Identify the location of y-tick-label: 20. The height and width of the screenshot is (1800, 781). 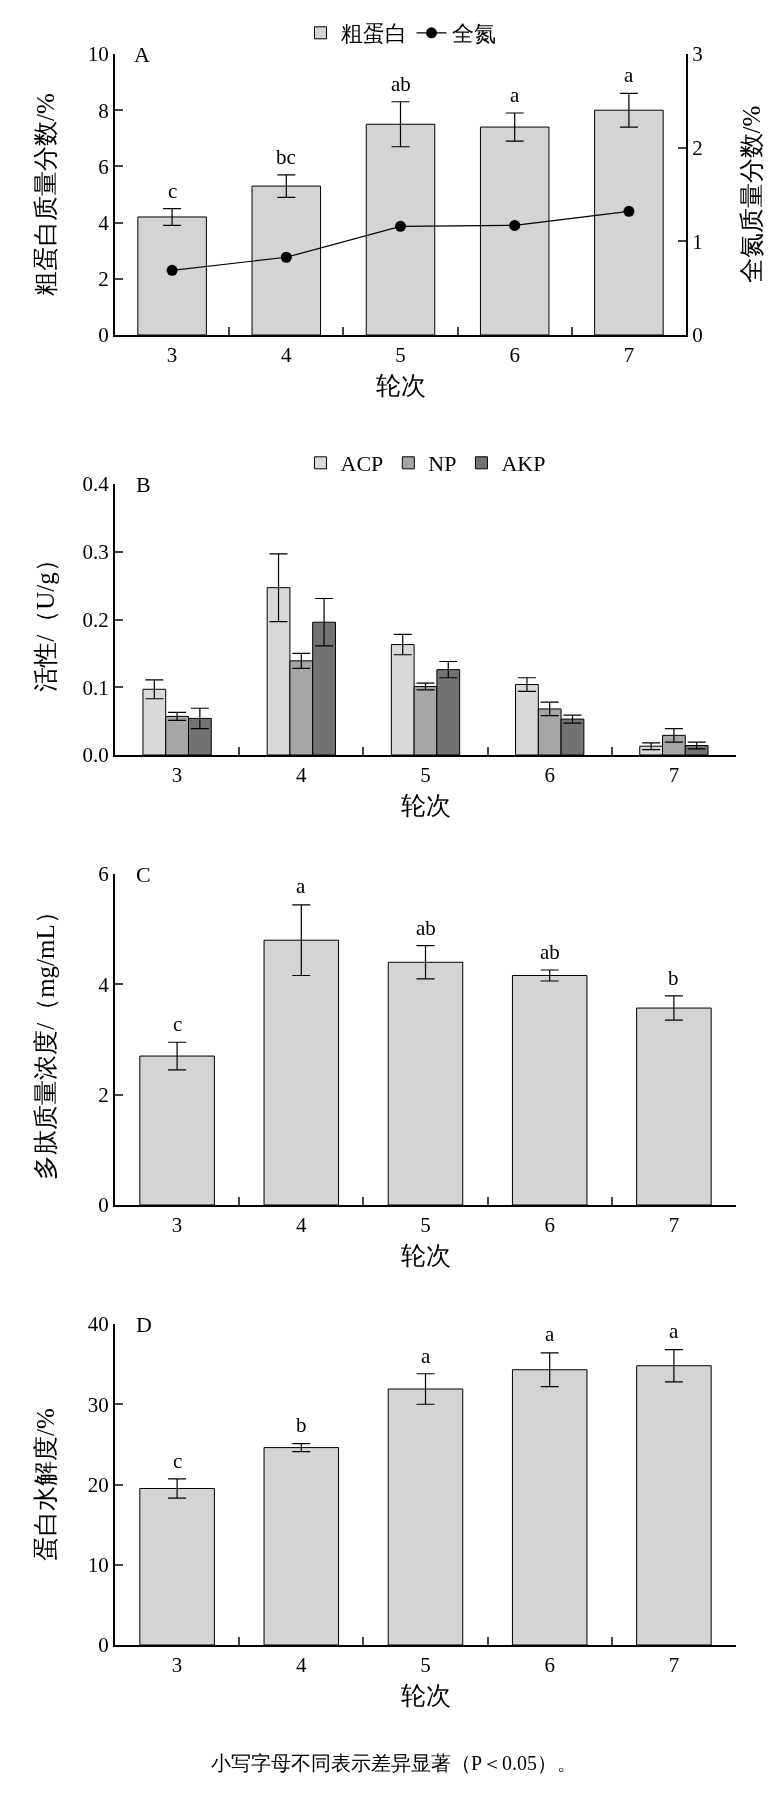
(98, 1484).